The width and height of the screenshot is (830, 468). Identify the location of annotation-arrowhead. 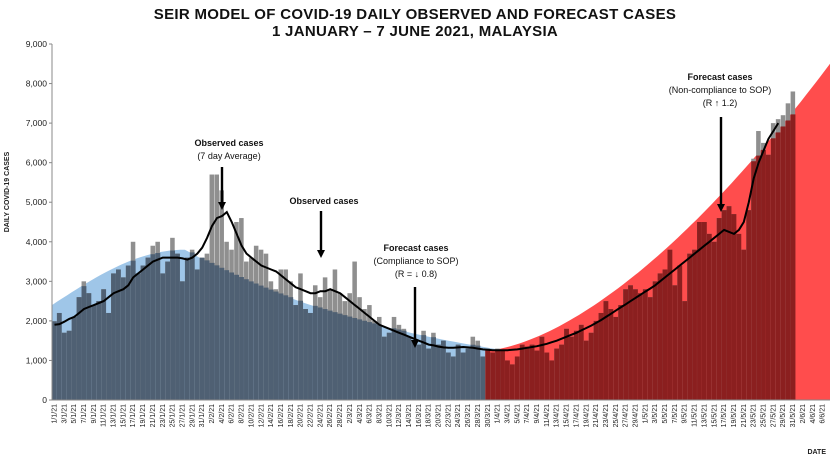
(721, 208).